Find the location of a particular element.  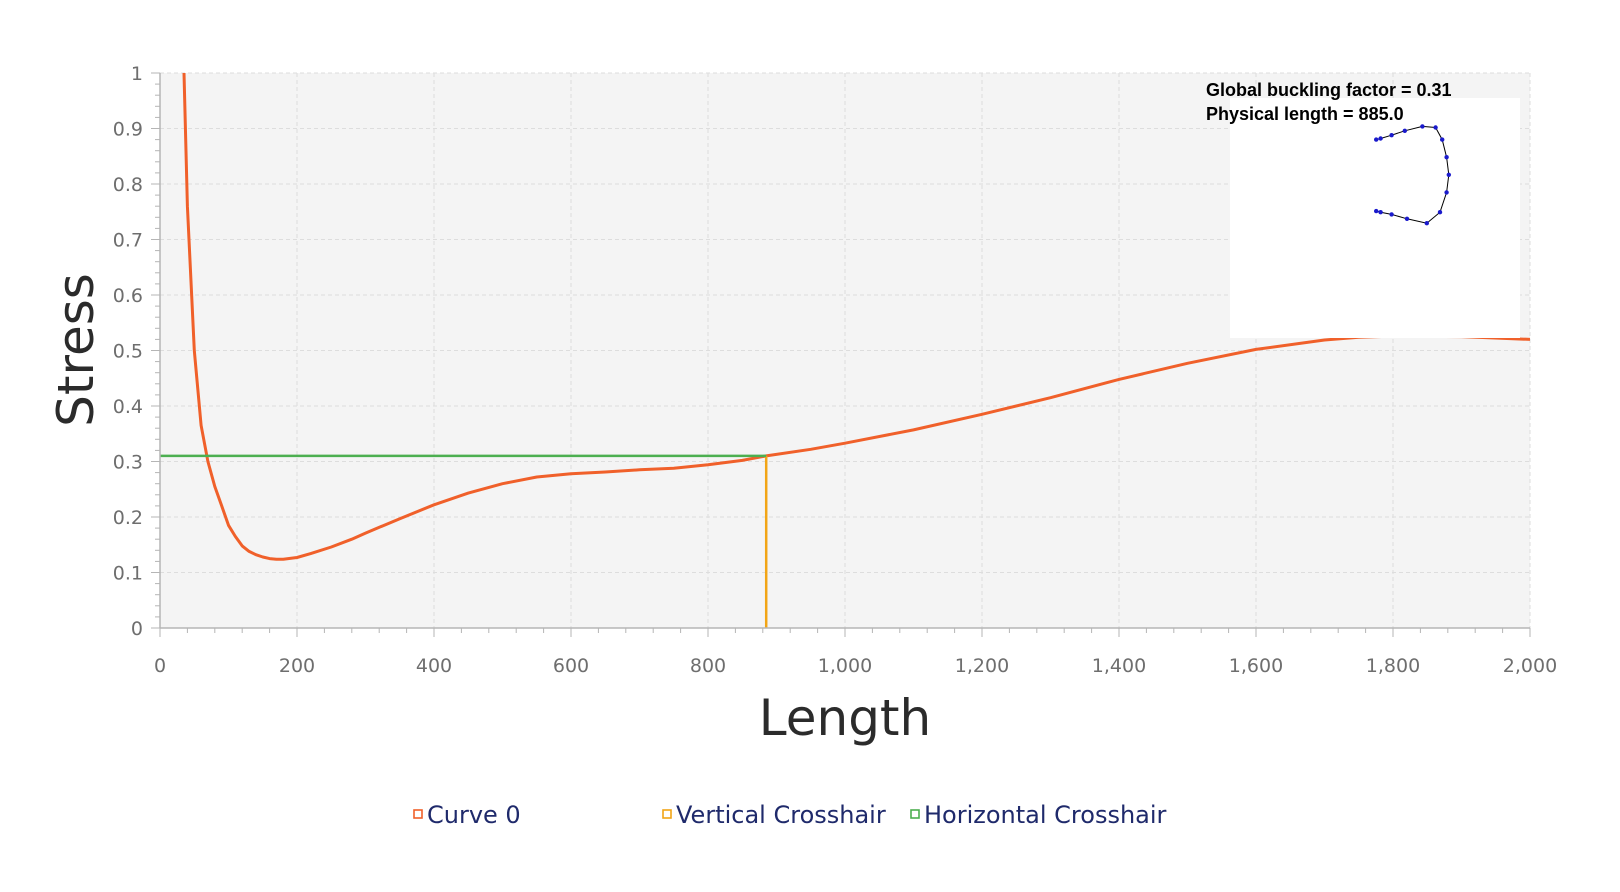

x-tick-label: 0 is located at coordinates (160, 666).